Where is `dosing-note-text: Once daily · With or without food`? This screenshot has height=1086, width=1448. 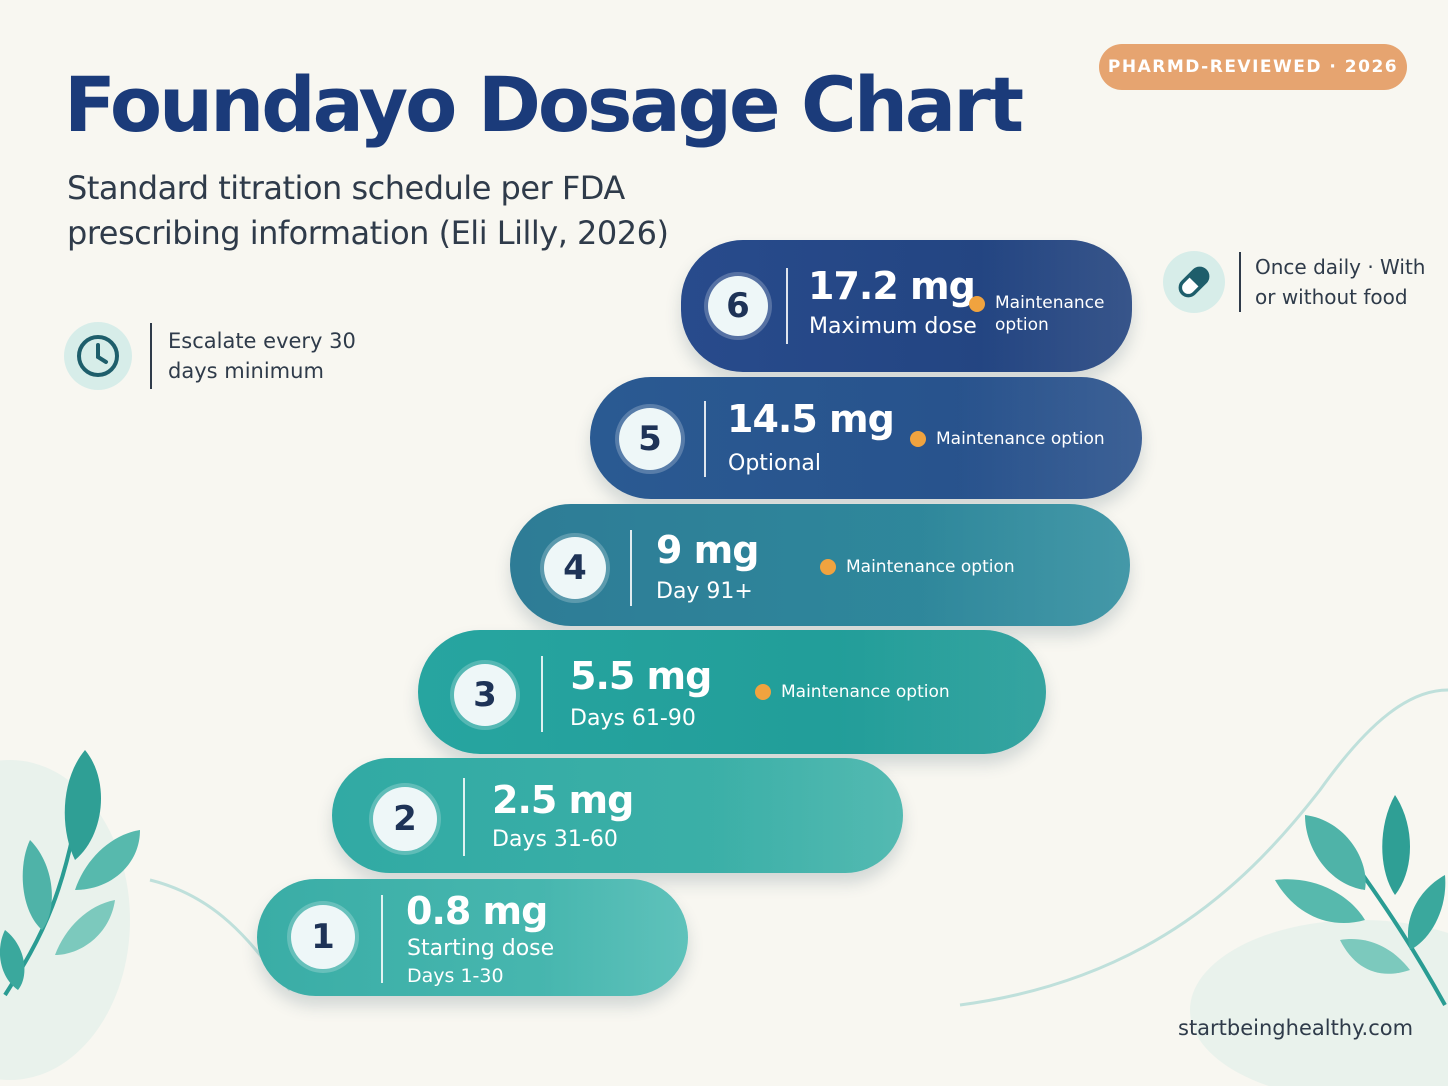
dosing-note-text: Once daily · With or without food is located at coordinates (1340, 282).